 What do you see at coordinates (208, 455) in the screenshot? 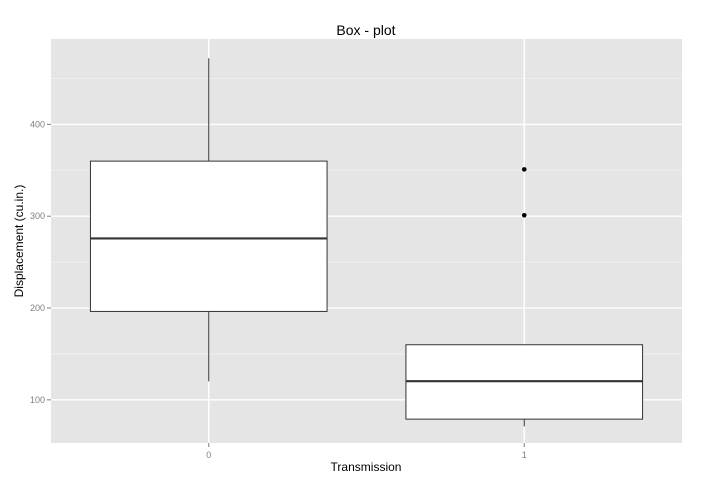
I see `x-tick-label: 0` at bounding box center [208, 455].